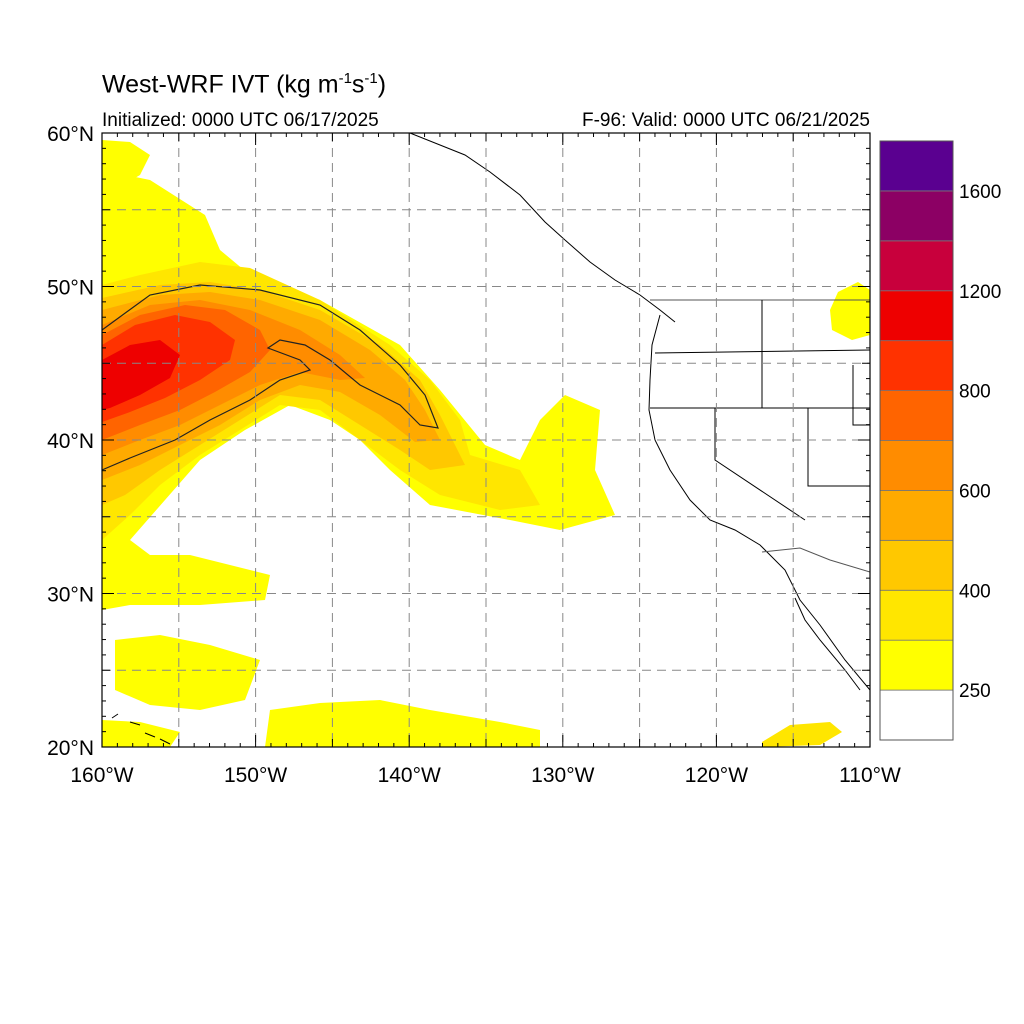 The image size is (1024, 1024). I want to click on colorbar-label: 1600, so click(980, 192).